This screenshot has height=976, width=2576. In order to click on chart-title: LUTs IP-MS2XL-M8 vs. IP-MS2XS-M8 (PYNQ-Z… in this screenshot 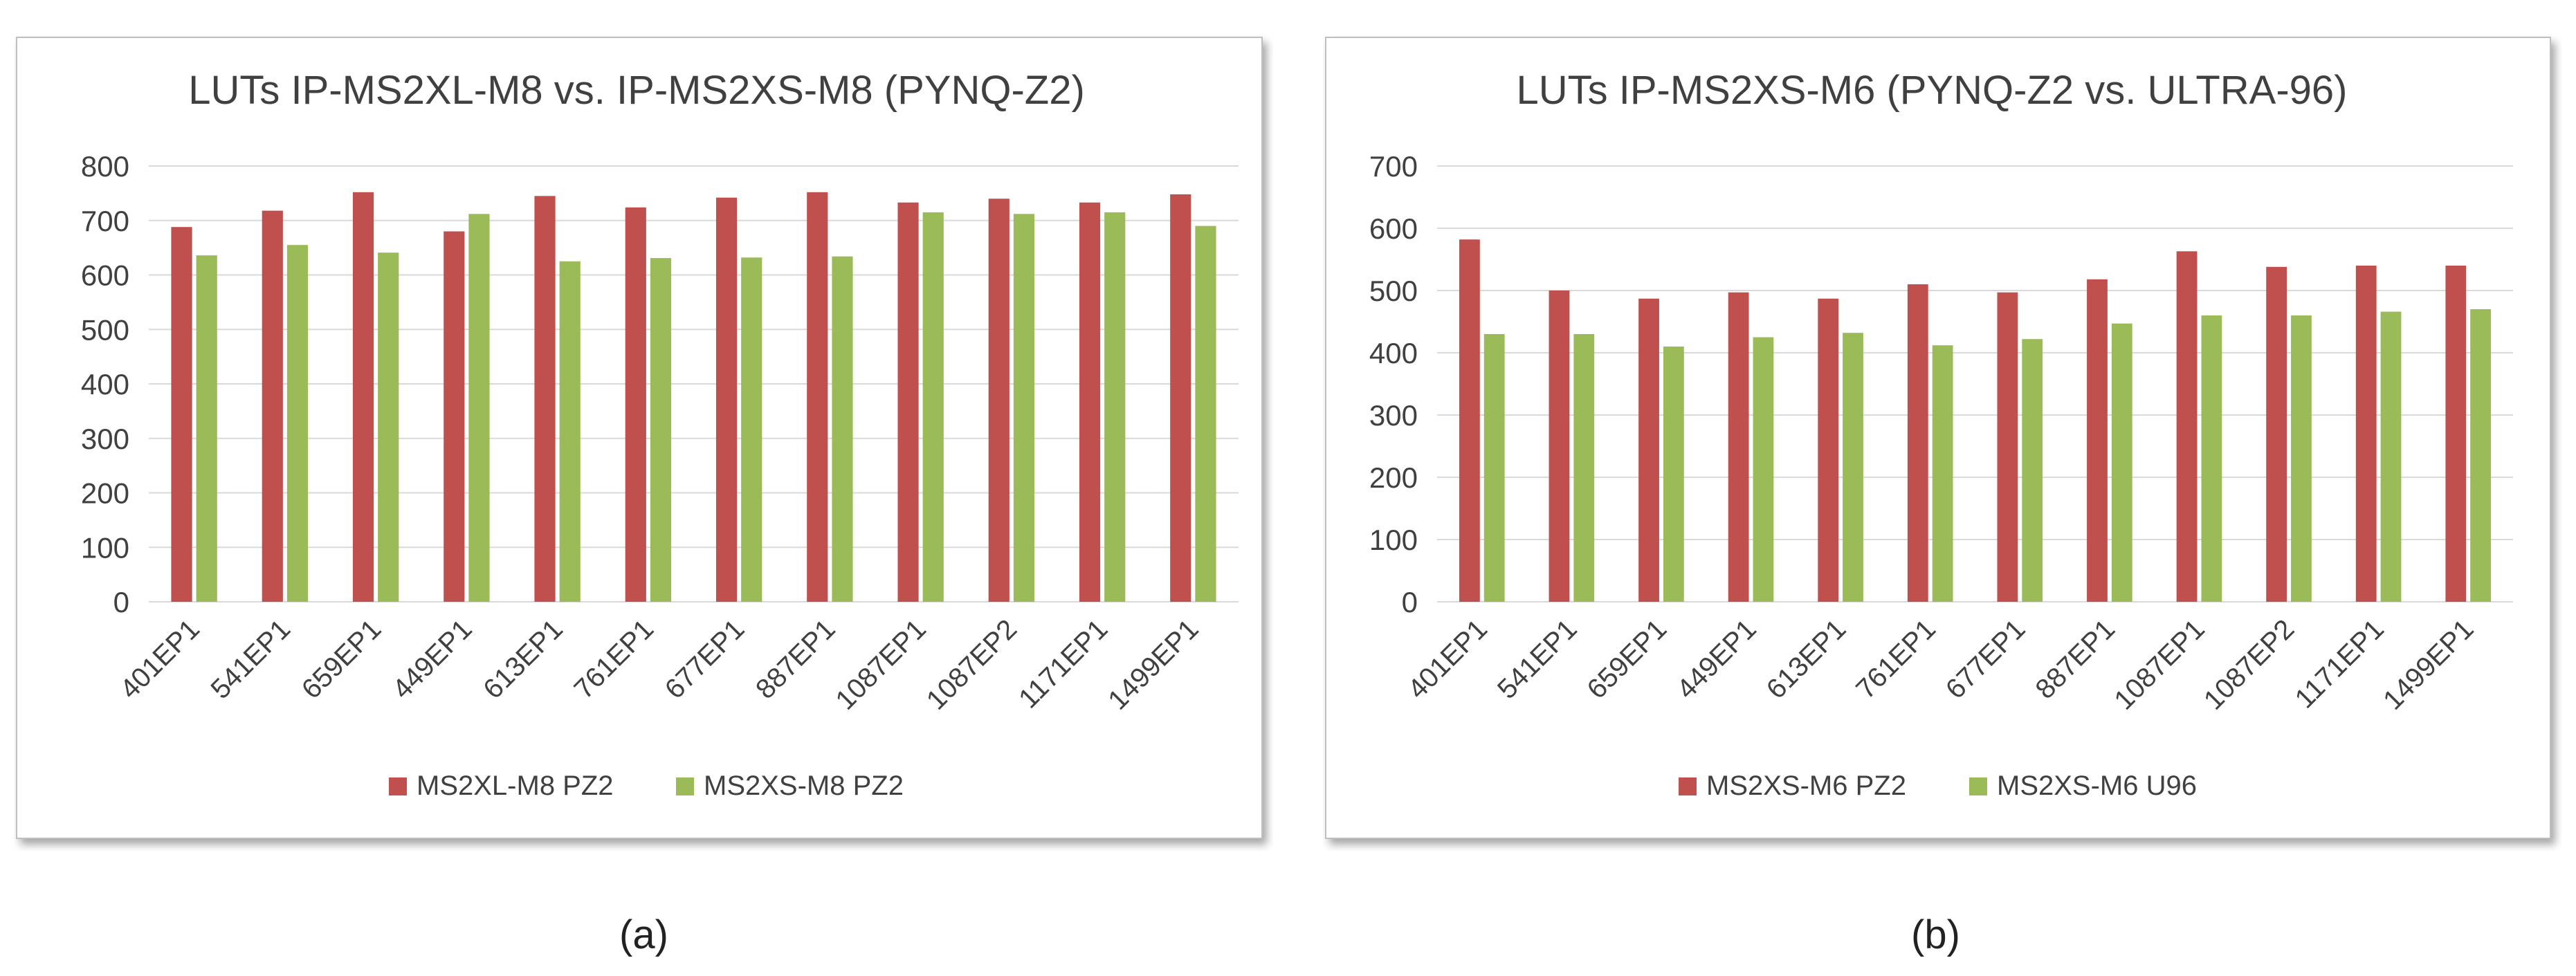, I will do `click(637, 90)`.